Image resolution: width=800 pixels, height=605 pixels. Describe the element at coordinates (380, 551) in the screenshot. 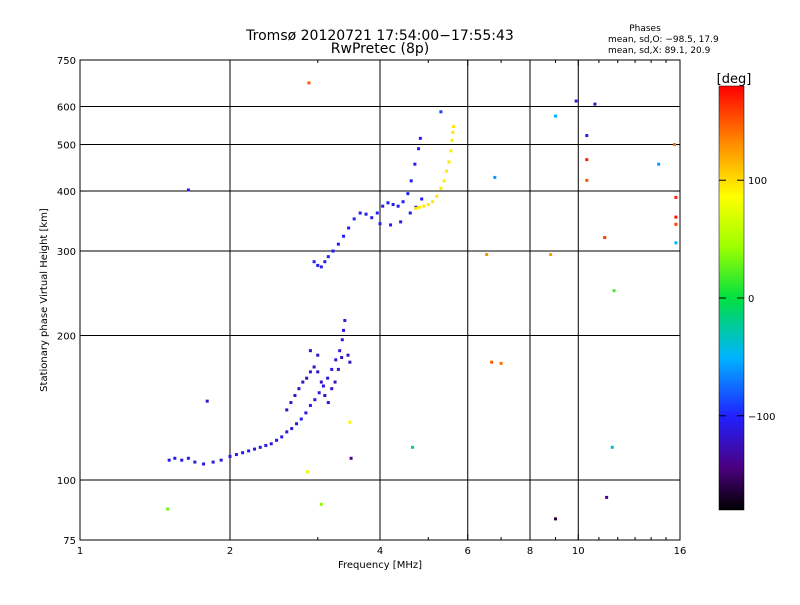

I see `x-tick-label: 4` at that location.